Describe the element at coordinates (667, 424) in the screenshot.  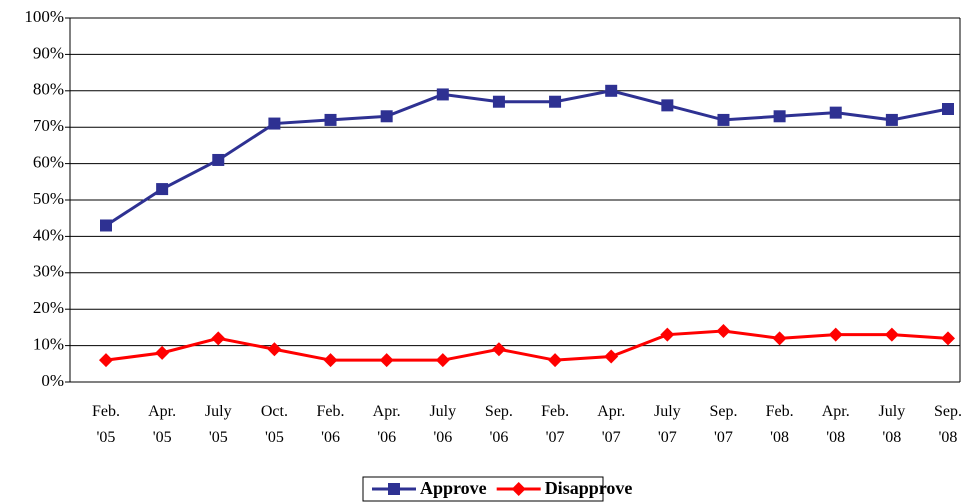
I see `x-tick-label: July '07` at that location.